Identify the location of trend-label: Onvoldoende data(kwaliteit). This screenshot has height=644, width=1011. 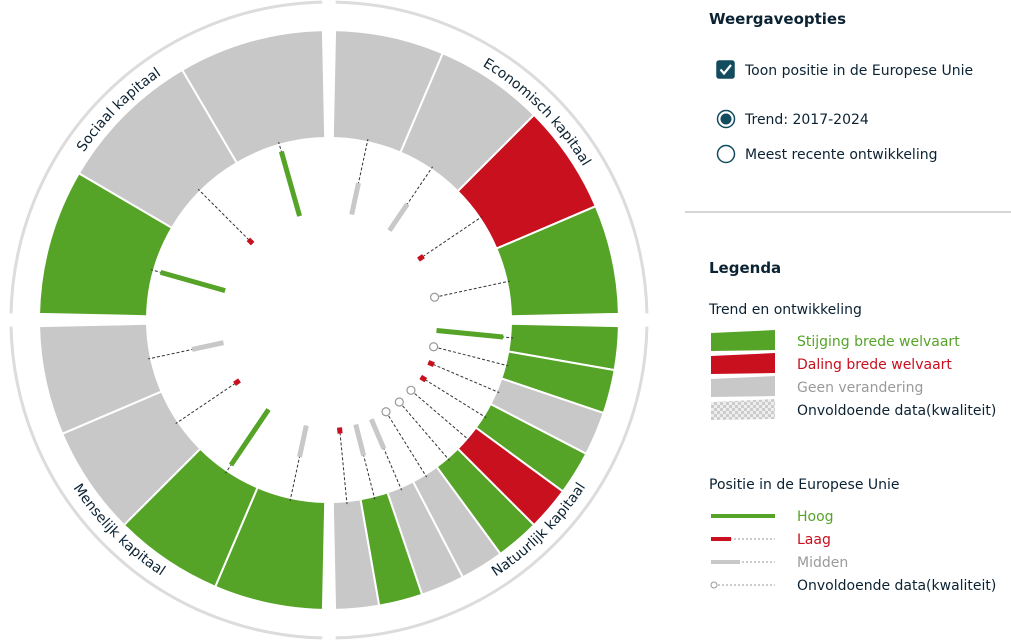
(896, 411).